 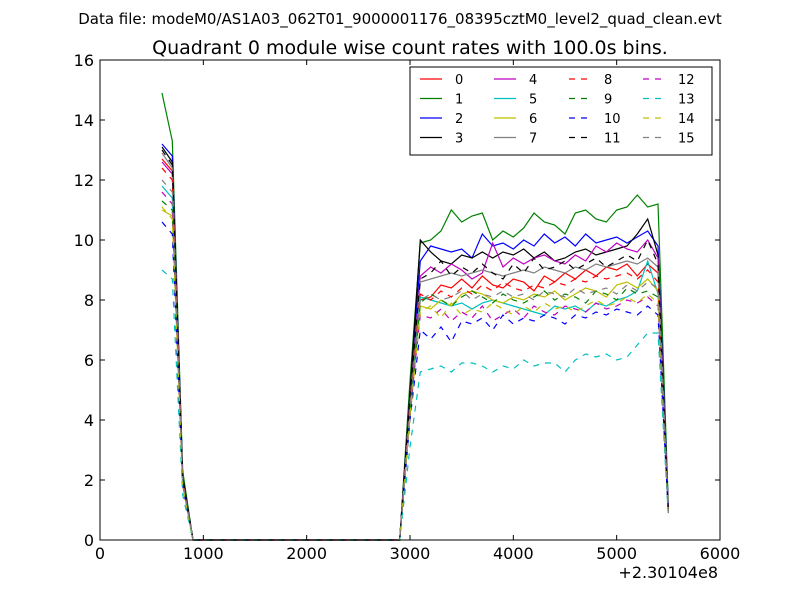 I want to click on x-offset-label: +2.30104e8, so click(x=668, y=572).